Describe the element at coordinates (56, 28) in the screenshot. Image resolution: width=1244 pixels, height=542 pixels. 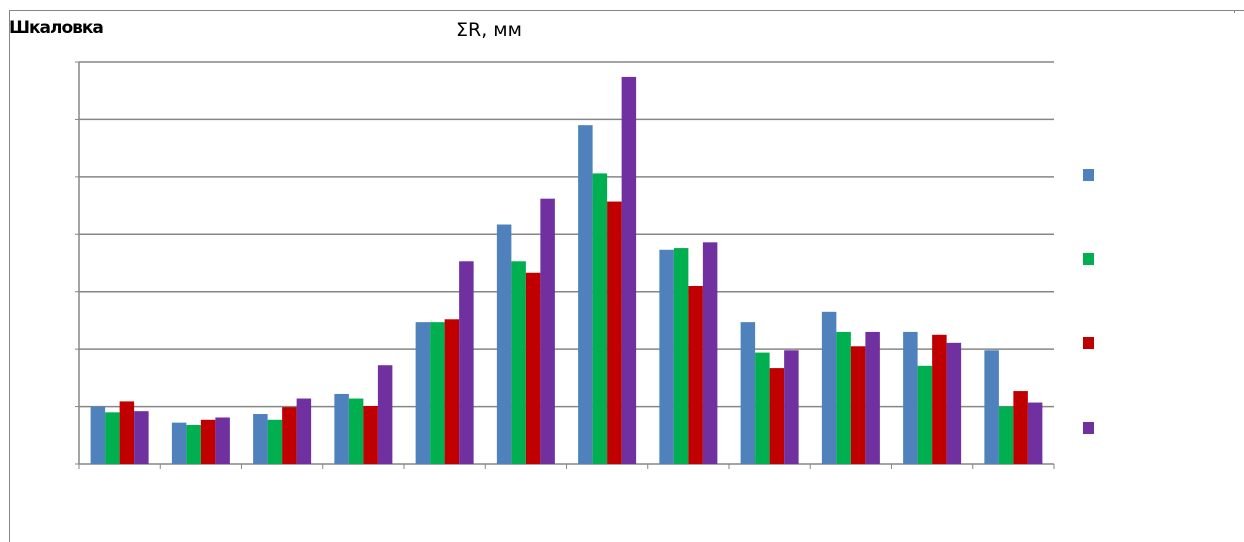
I see `corner-label: Шкаловка` at that location.